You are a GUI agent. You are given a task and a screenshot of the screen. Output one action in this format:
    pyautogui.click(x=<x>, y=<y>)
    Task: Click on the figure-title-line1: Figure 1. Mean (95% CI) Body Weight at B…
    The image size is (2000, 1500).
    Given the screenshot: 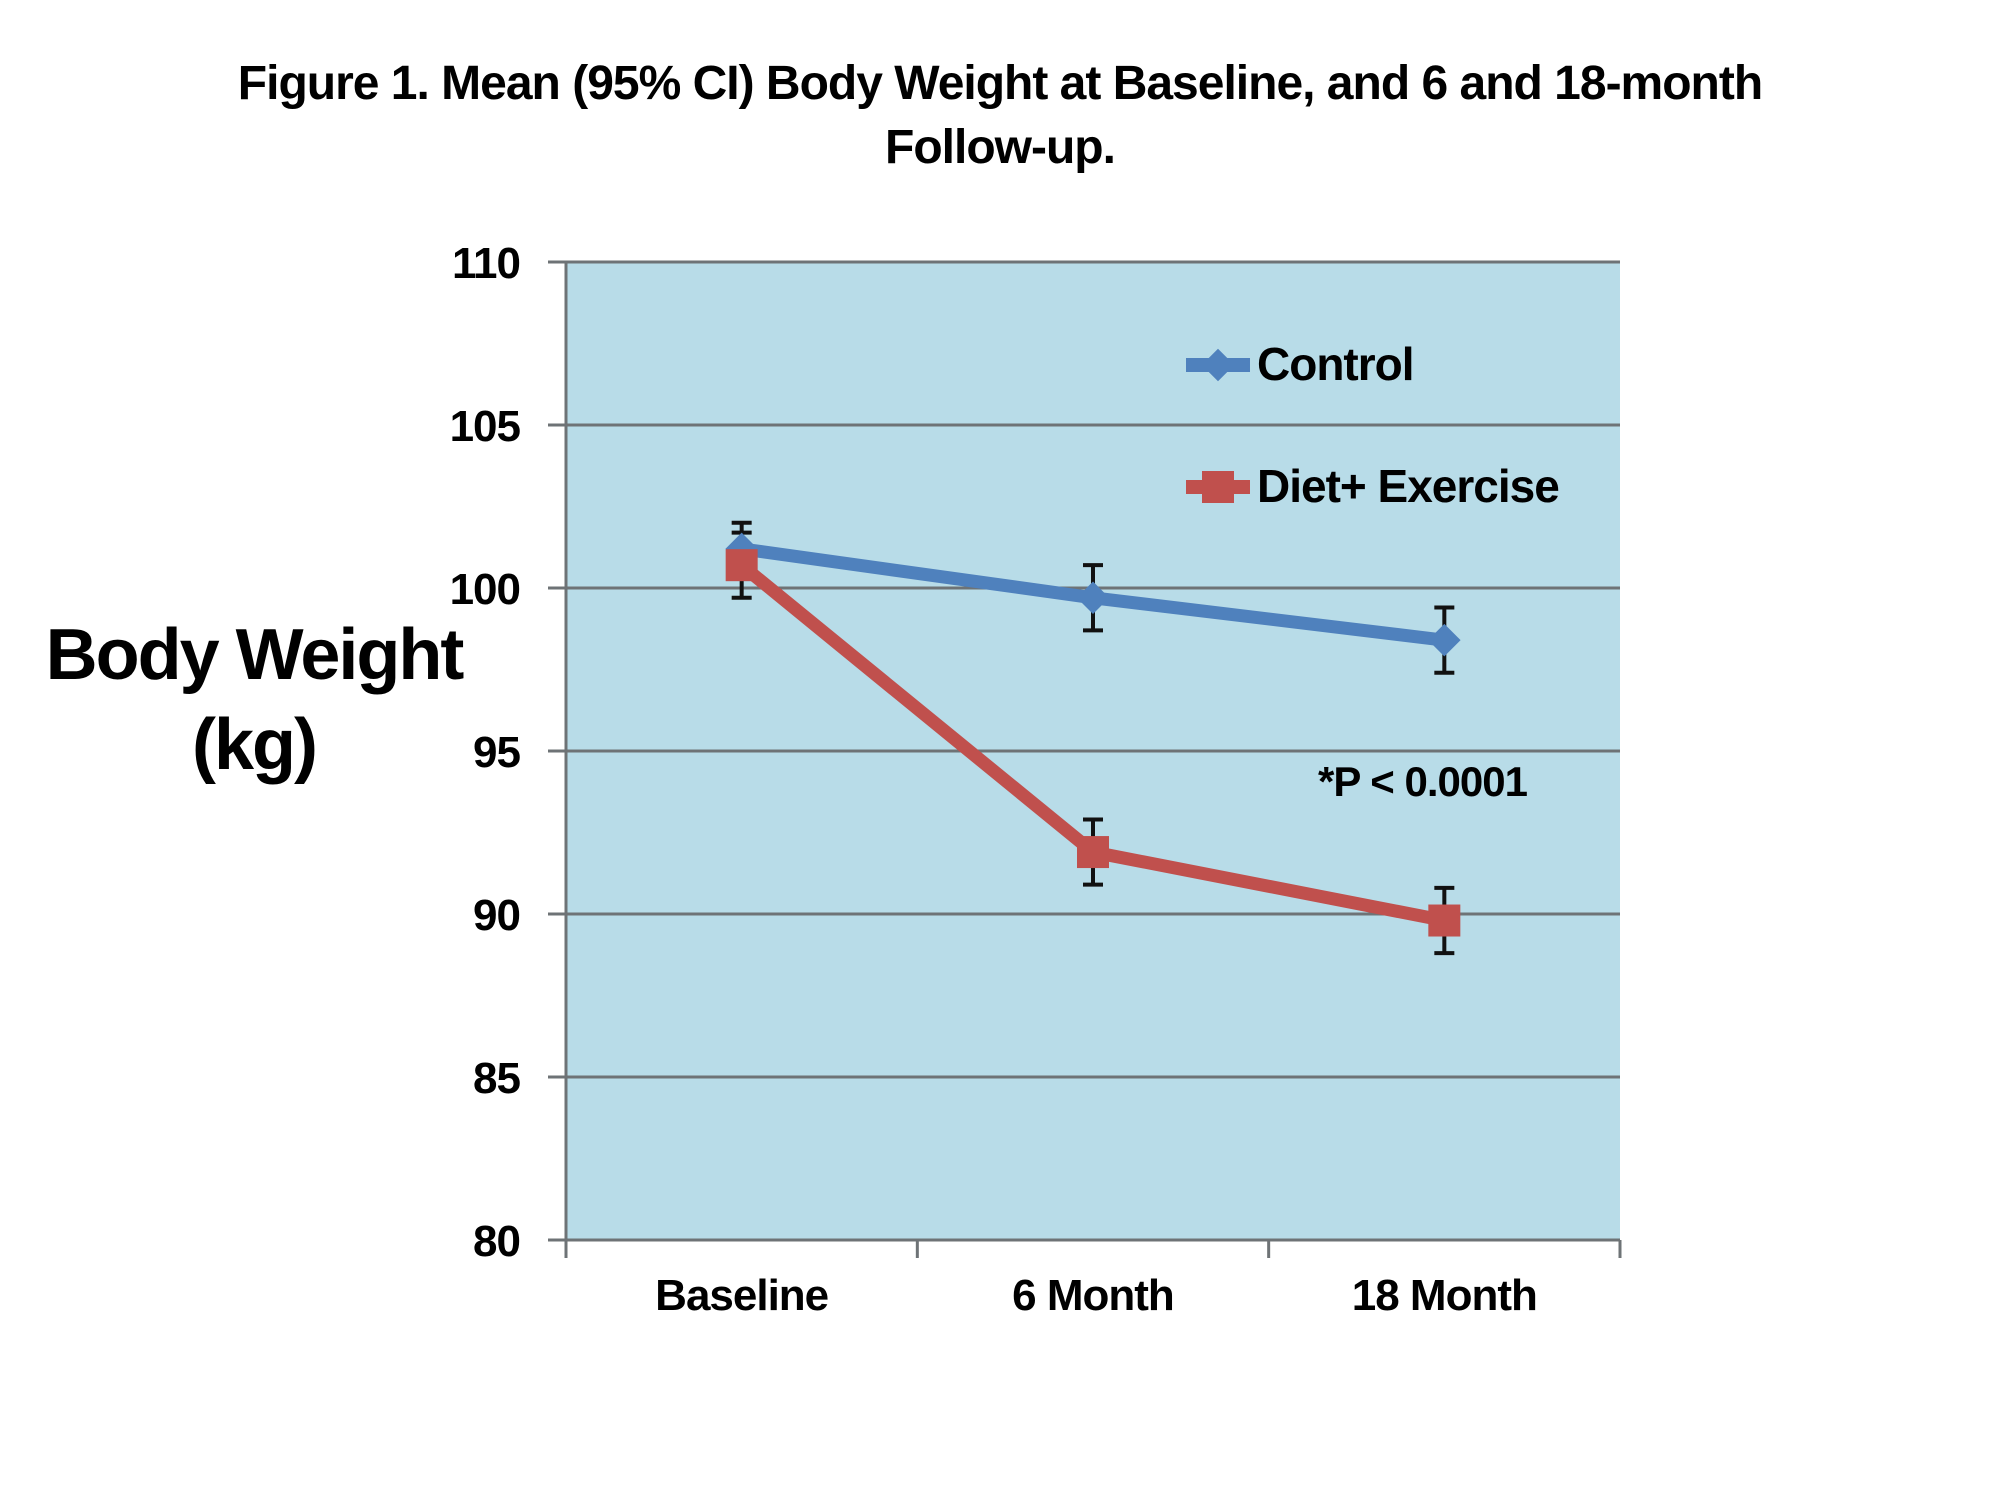 What is the action you would take?
    pyautogui.click(x=1000, y=83)
    